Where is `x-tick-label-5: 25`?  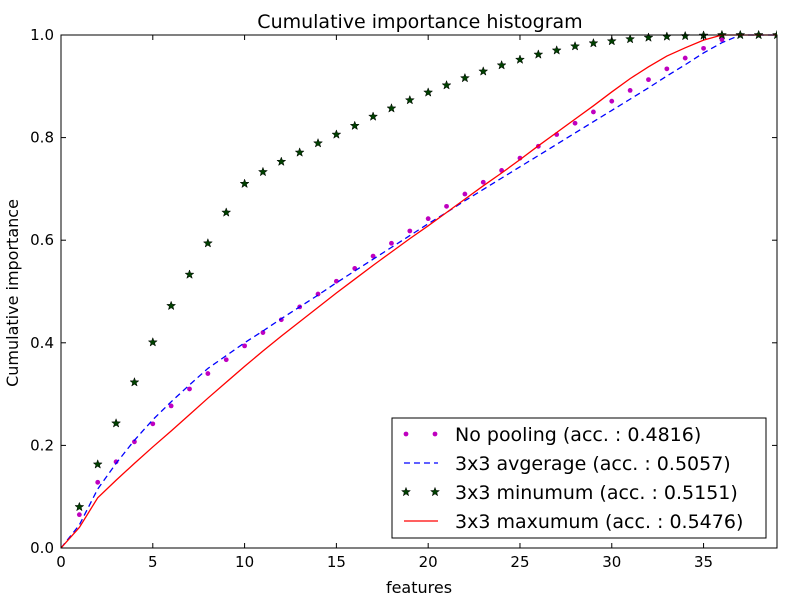 x-tick-label-5: 25 is located at coordinates (519, 562).